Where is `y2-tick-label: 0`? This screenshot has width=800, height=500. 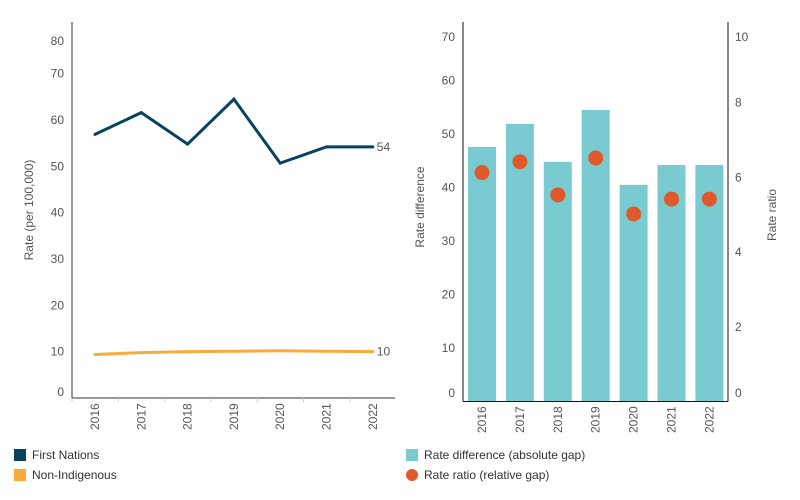
y2-tick-label: 0 is located at coordinates (738, 393).